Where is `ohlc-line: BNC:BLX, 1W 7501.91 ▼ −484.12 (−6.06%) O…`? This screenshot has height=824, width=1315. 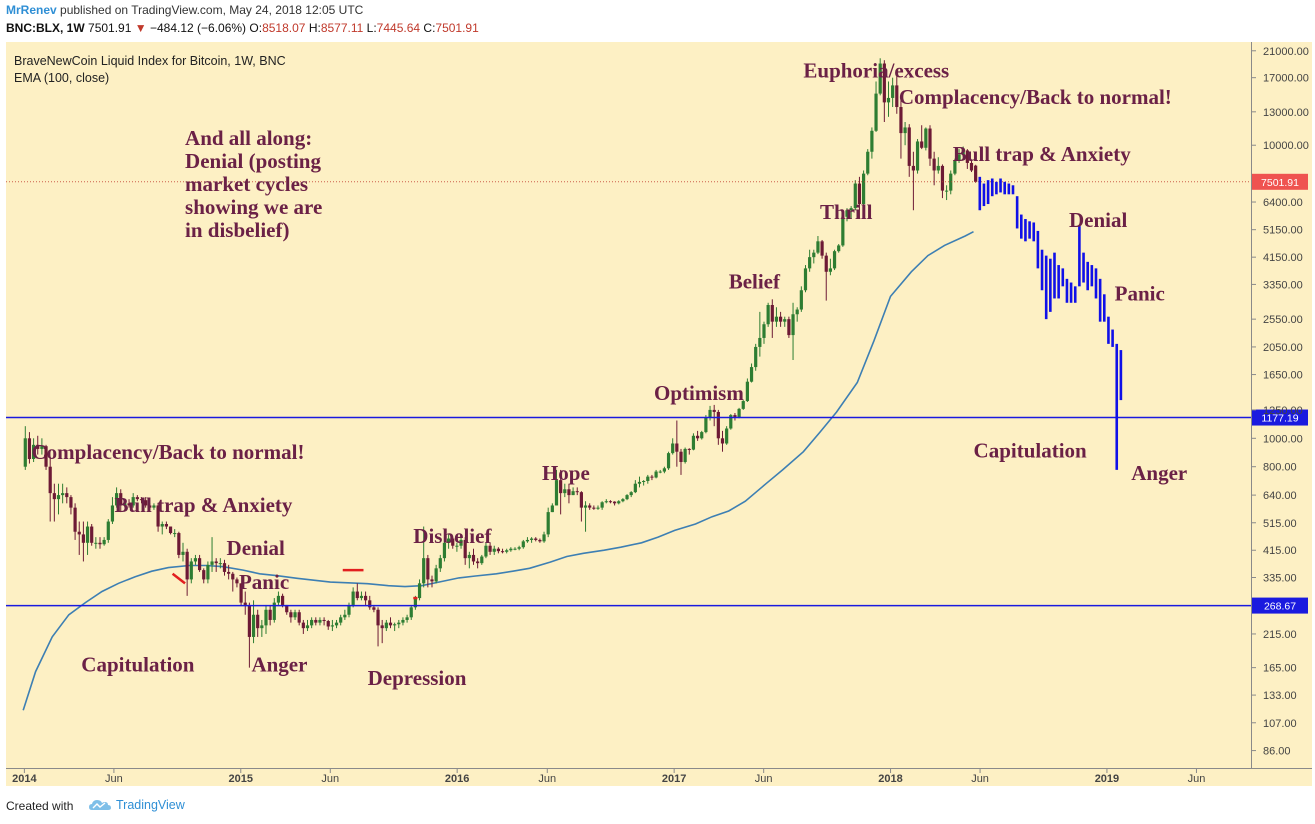 ohlc-line: BNC:BLX, 1W 7501.91 ▼ −484.12 (−6.06%) O… is located at coordinates (242, 28).